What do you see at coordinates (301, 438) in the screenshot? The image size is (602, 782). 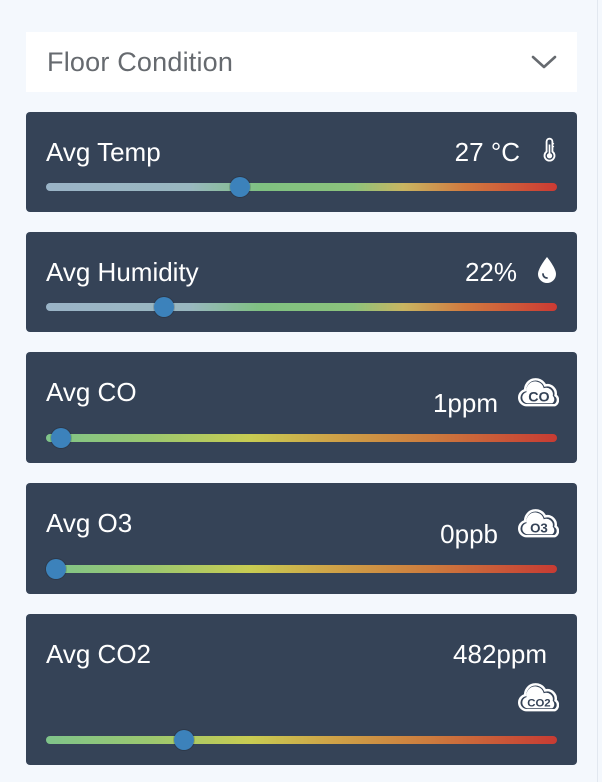 I see `avg-co-slider-track` at bounding box center [301, 438].